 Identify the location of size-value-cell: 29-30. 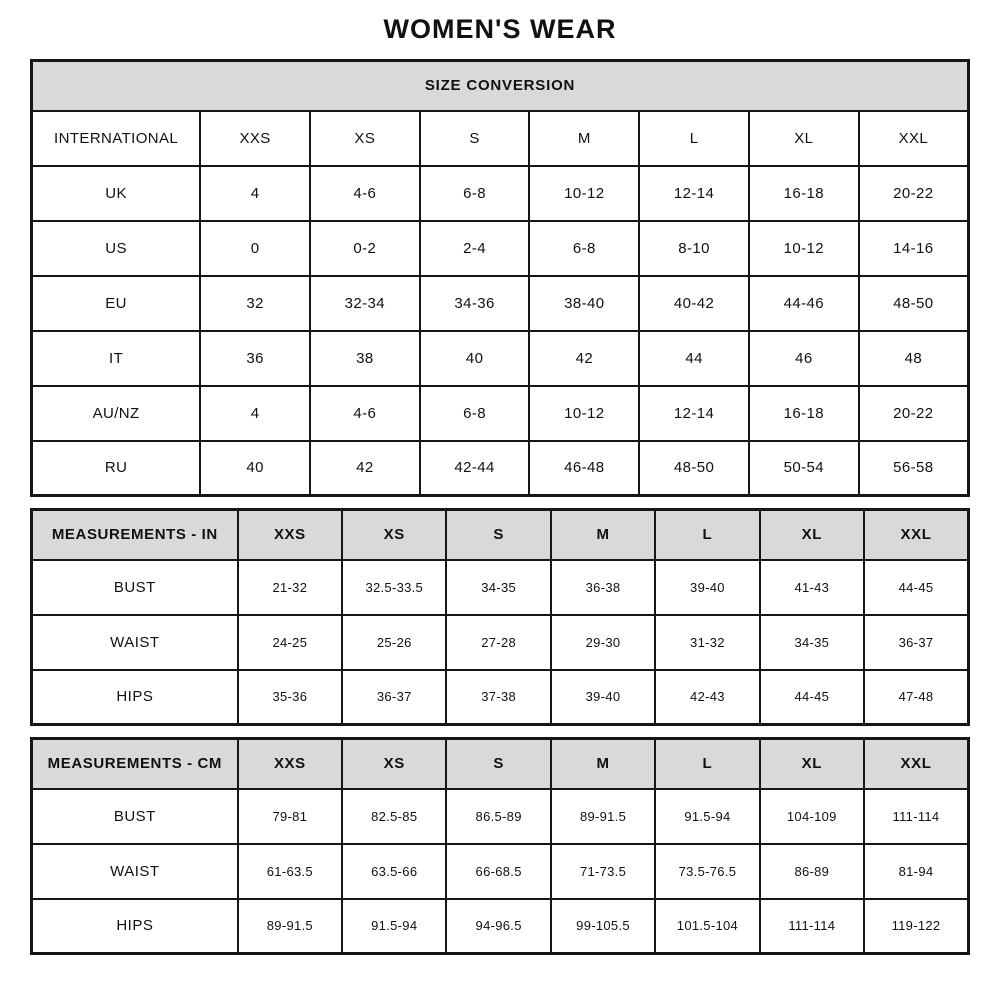
(603, 642).